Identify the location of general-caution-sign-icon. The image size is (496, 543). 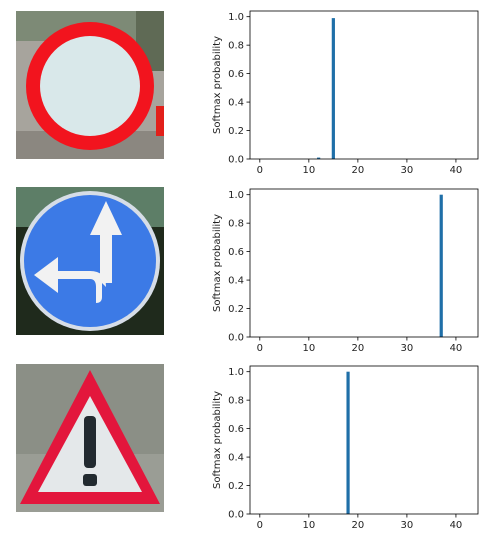
(90, 438).